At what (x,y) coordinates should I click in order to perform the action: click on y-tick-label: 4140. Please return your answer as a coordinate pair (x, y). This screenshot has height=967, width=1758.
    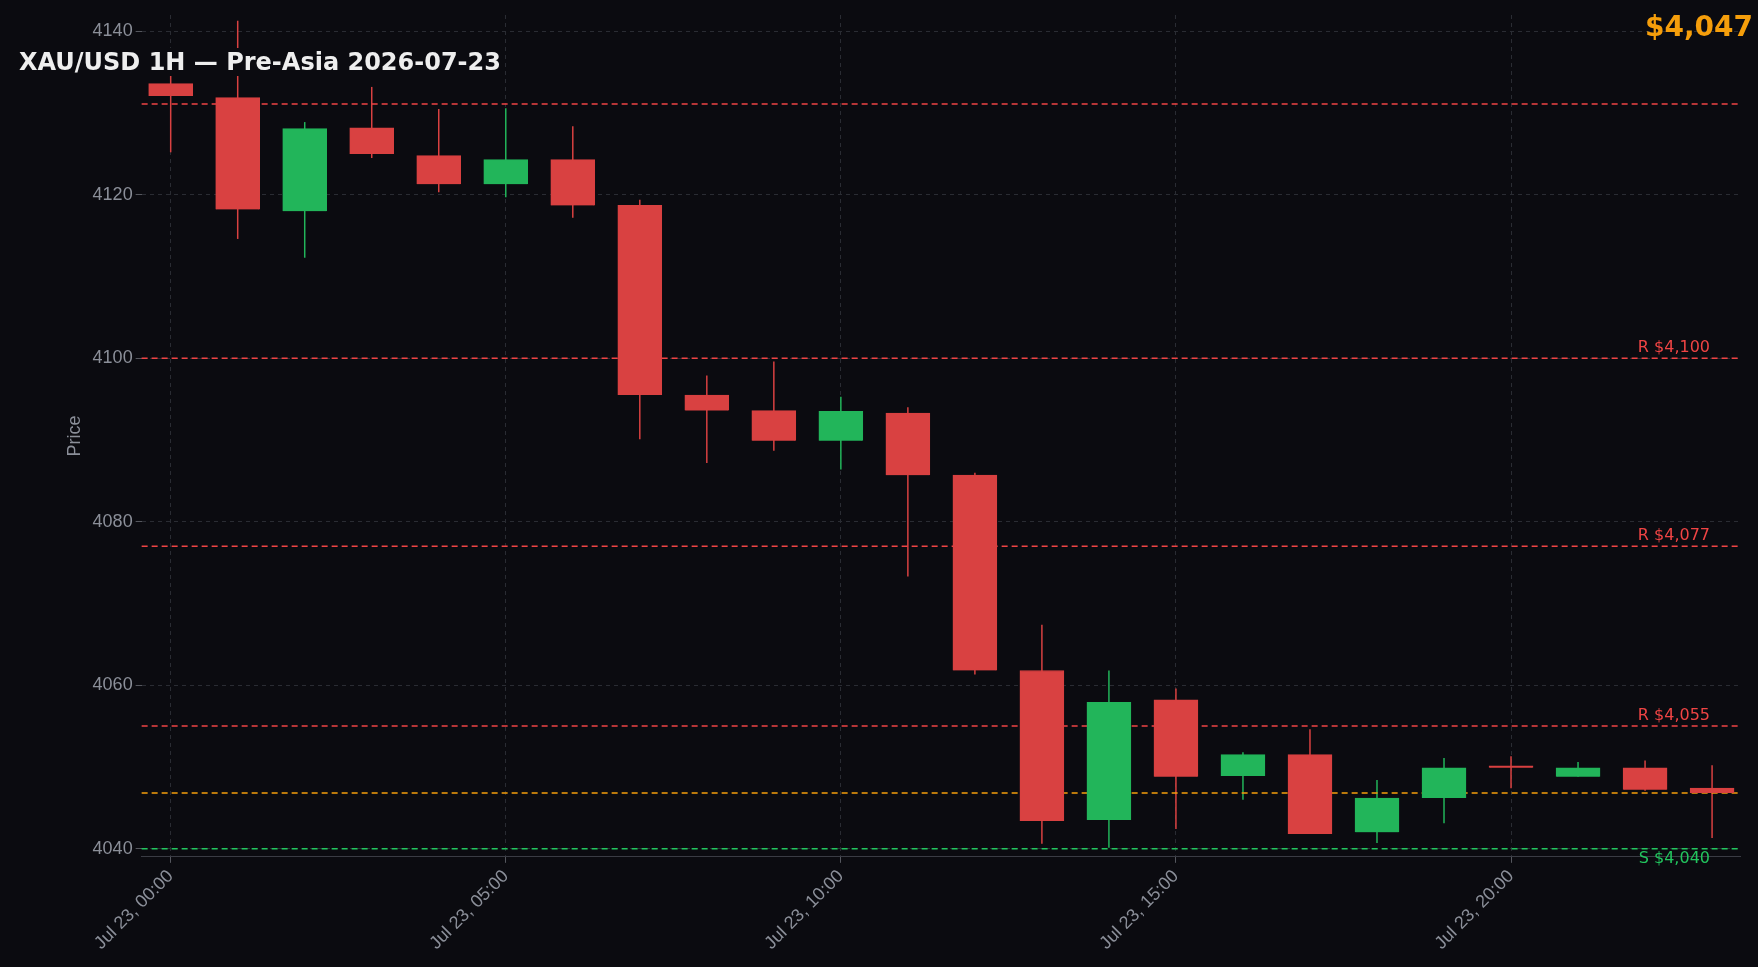
    Looking at the image, I should click on (112, 30).